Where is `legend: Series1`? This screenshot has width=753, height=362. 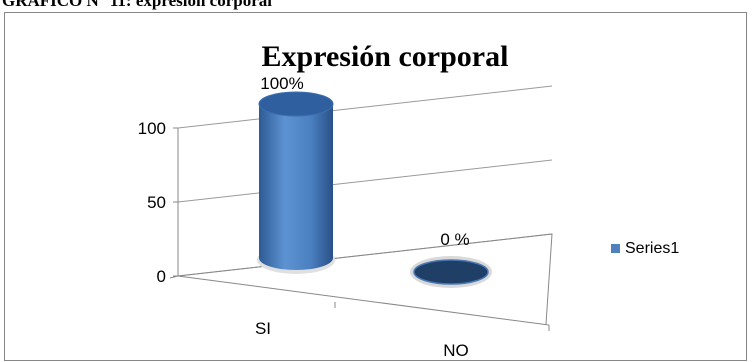
legend: Series1 is located at coordinates (645, 248).